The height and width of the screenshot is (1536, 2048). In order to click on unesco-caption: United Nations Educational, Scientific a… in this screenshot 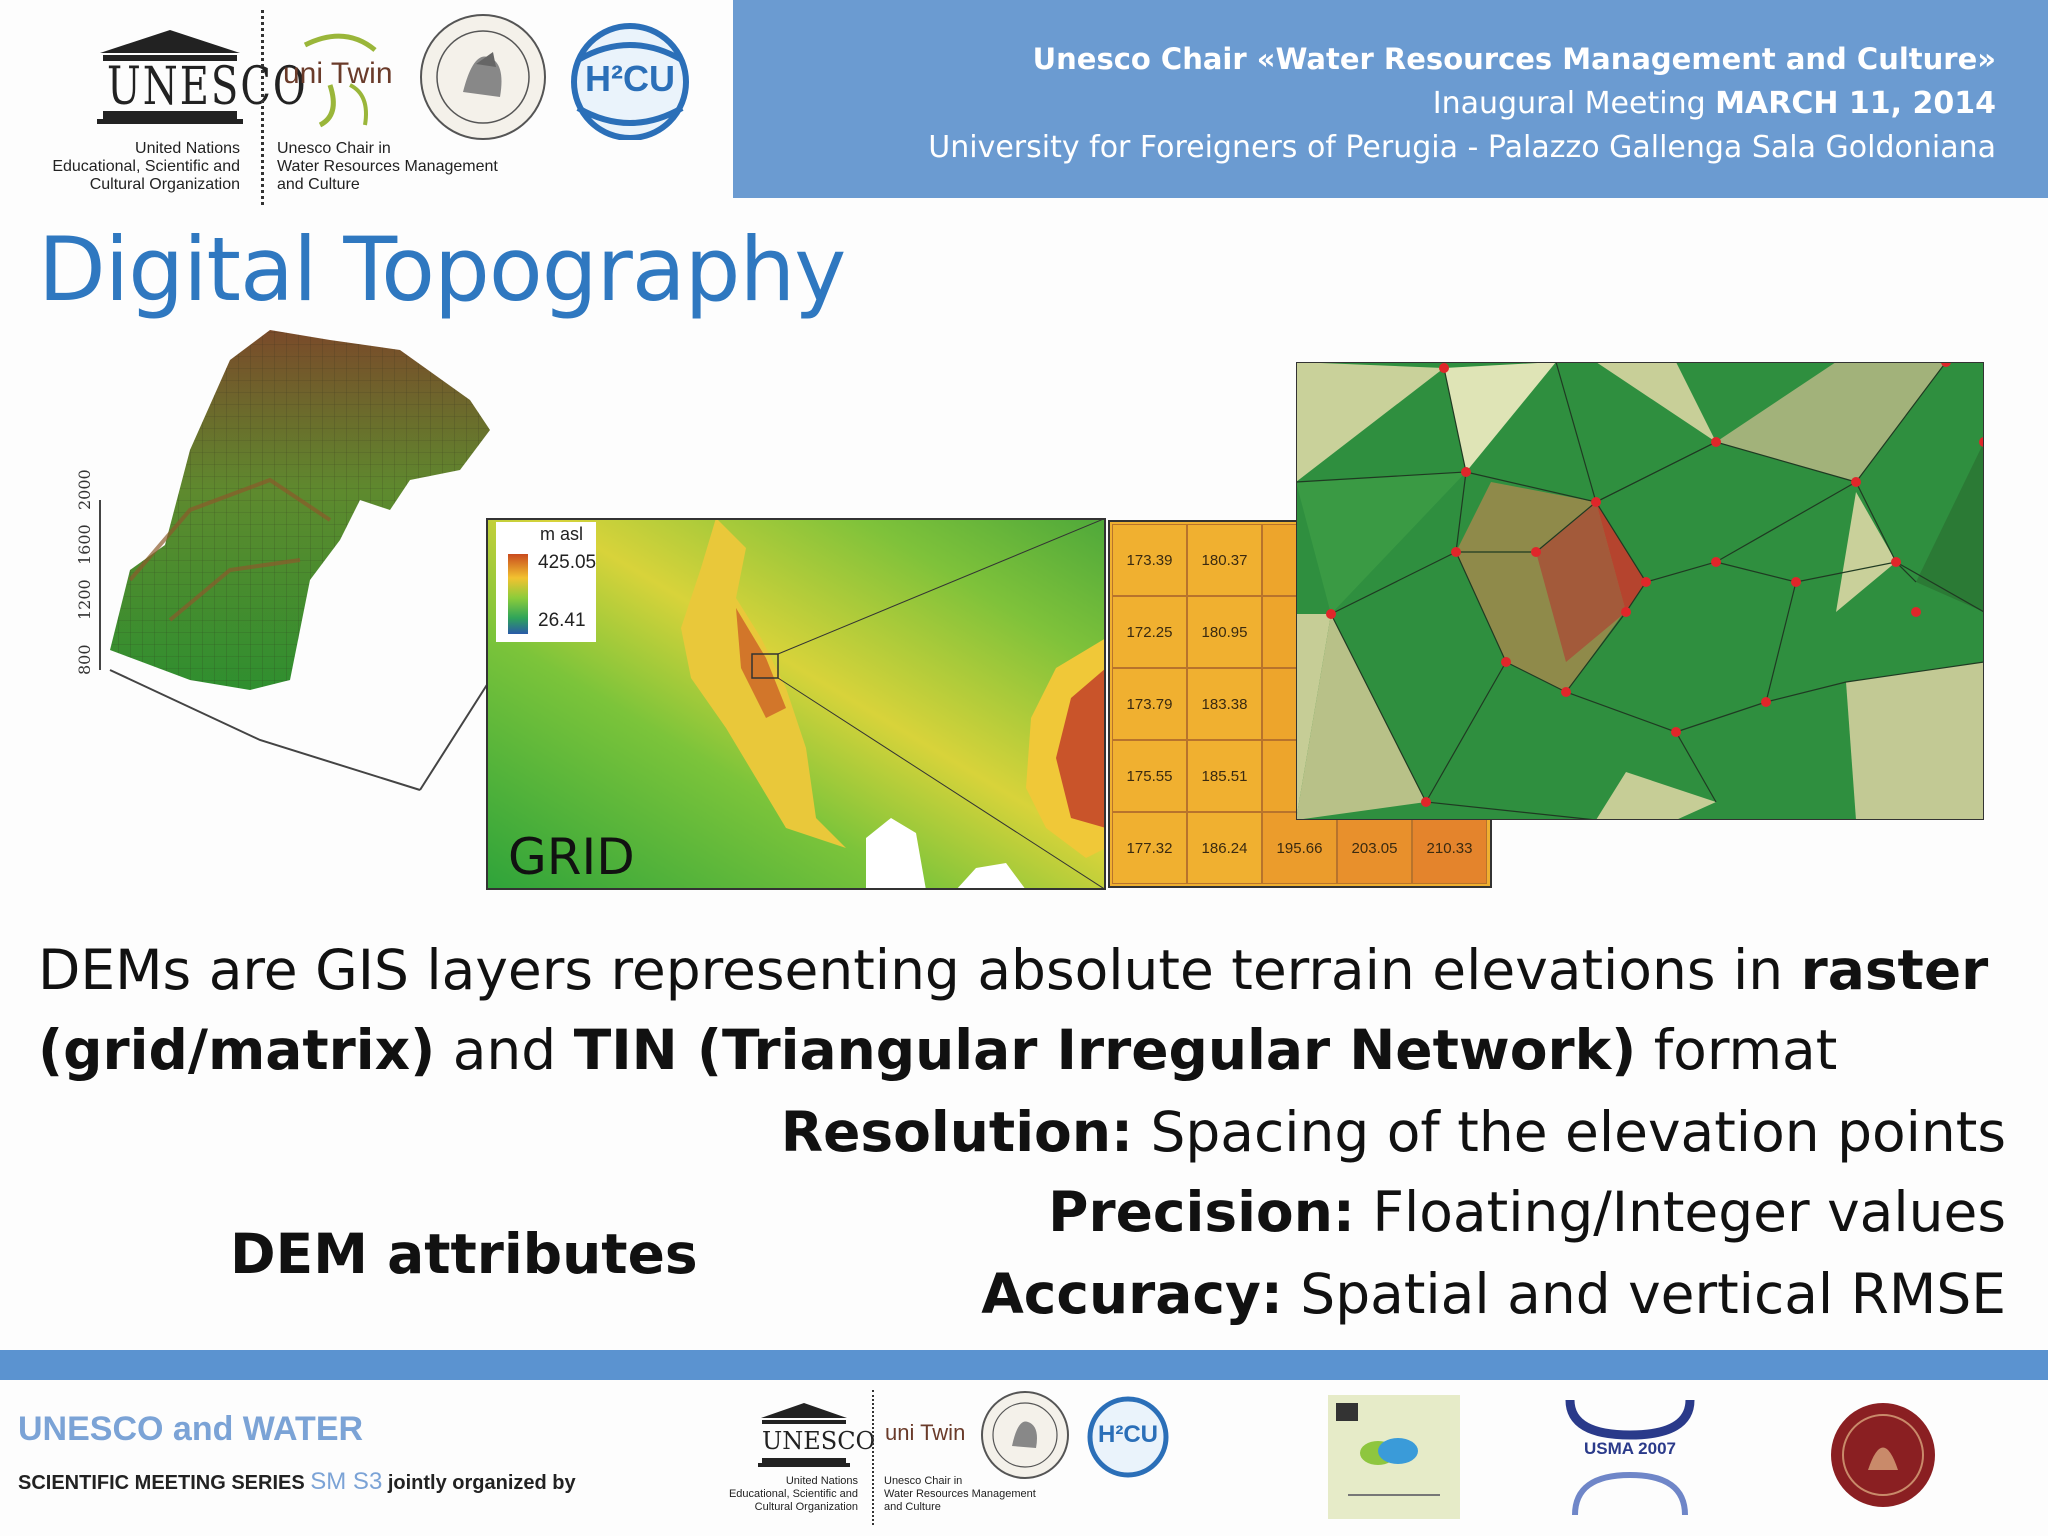, I will do `click(146, 166)`.